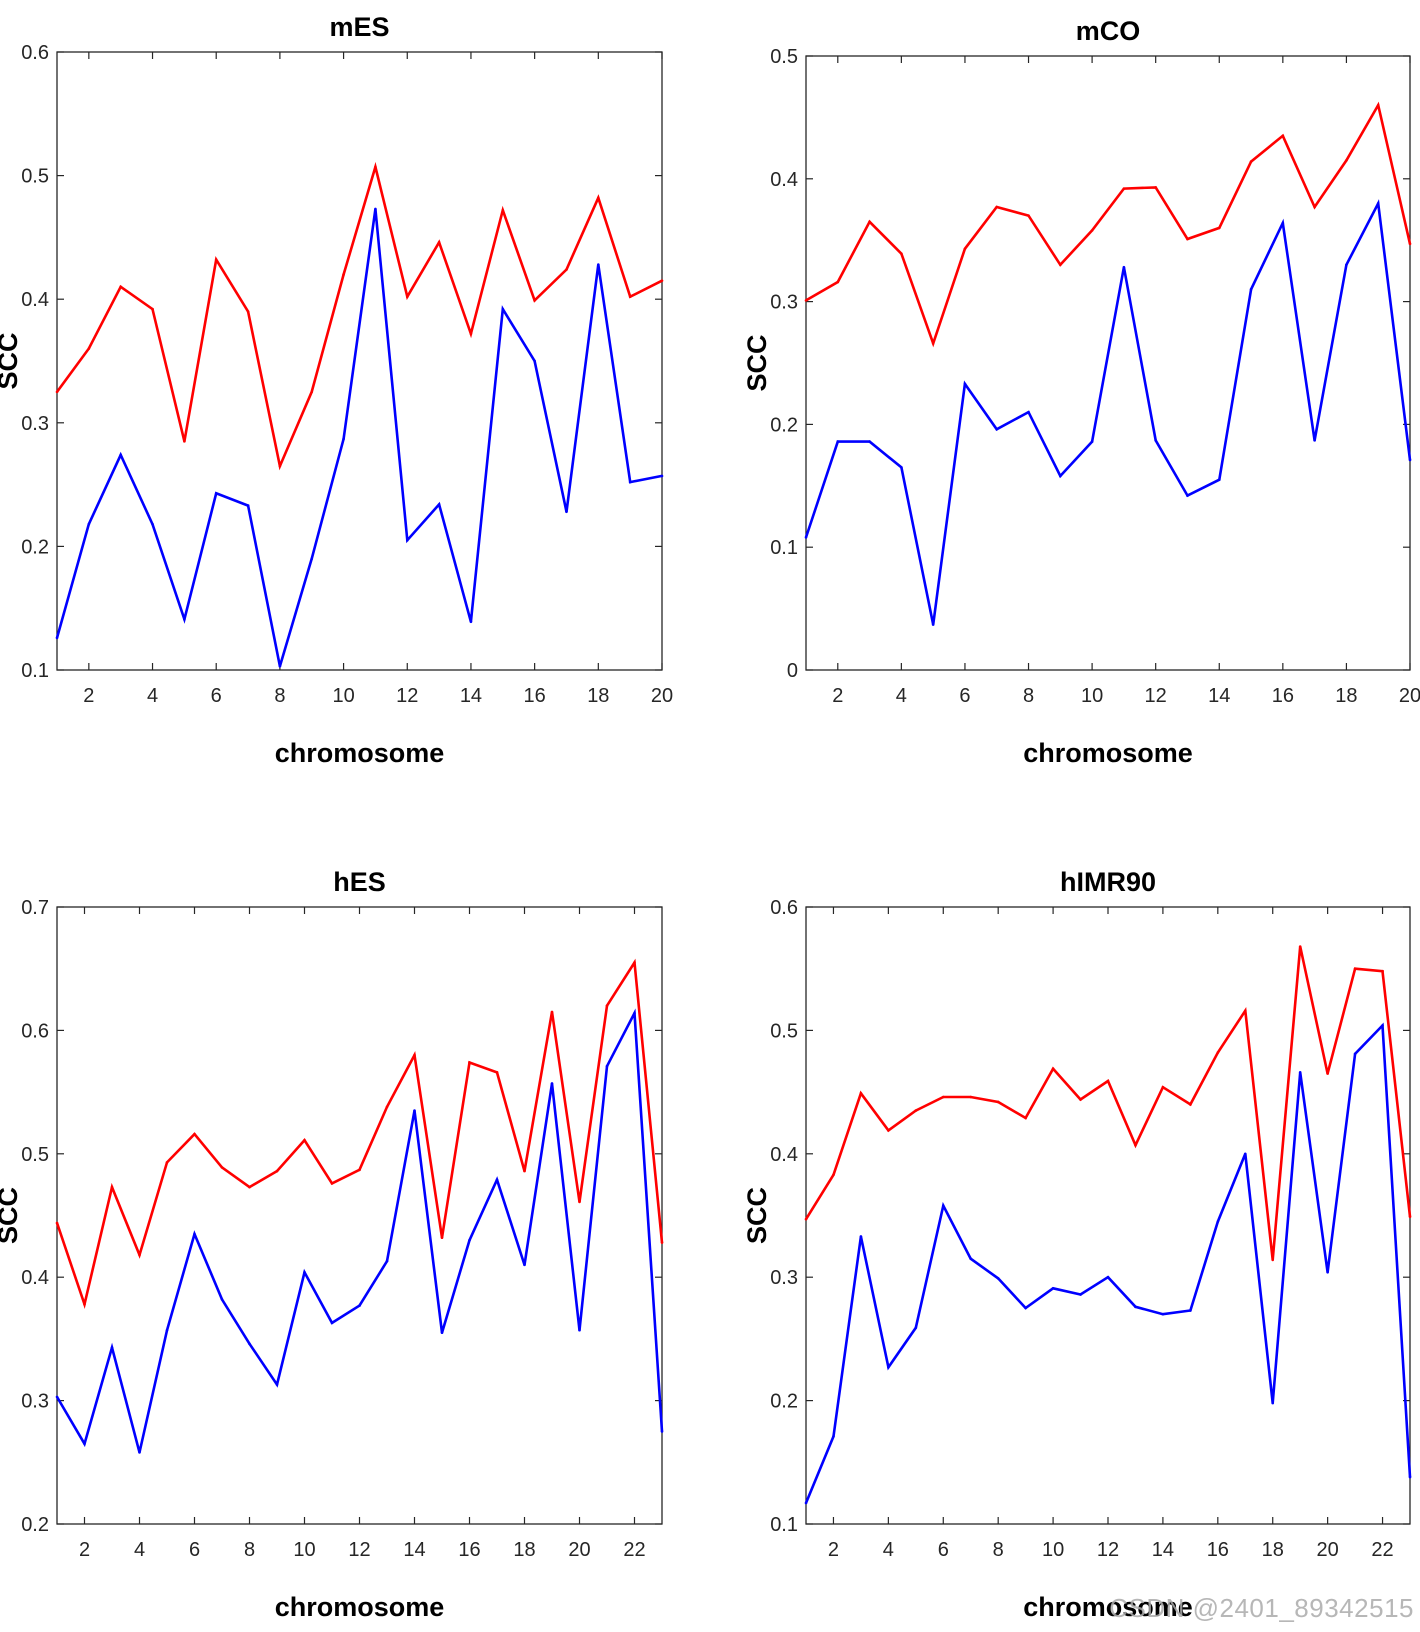 This screenshot has height=1632, width=1420. Describe the element at coordinates (1261, 1608) in the screenshot. I see `watermark-text: CSDN @2401_89342515` at that location.